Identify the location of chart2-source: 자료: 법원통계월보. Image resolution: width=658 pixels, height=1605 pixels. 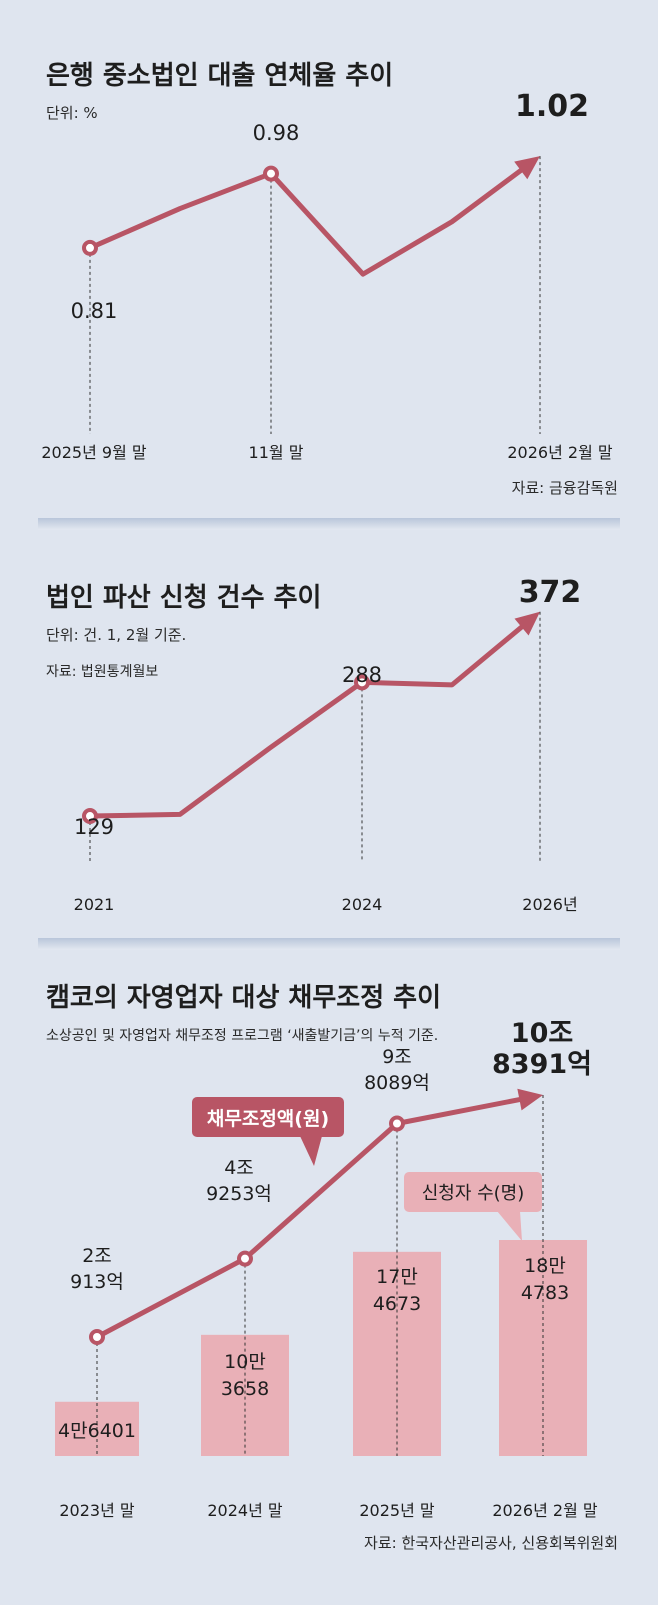
(102, 672).